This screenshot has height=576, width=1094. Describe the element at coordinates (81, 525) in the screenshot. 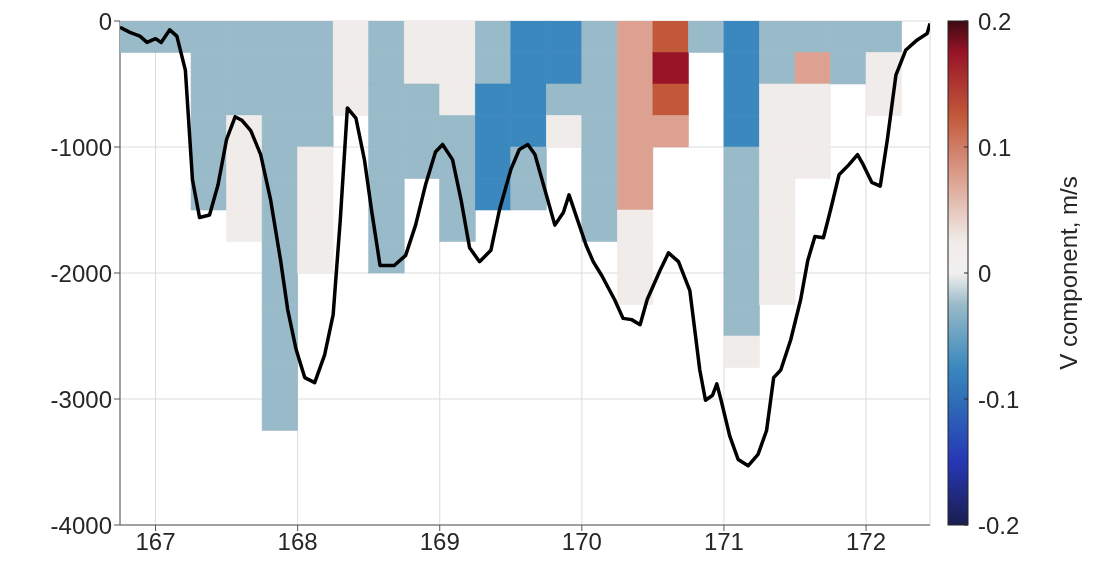

I see `y-tick-label: -4000` at that location.